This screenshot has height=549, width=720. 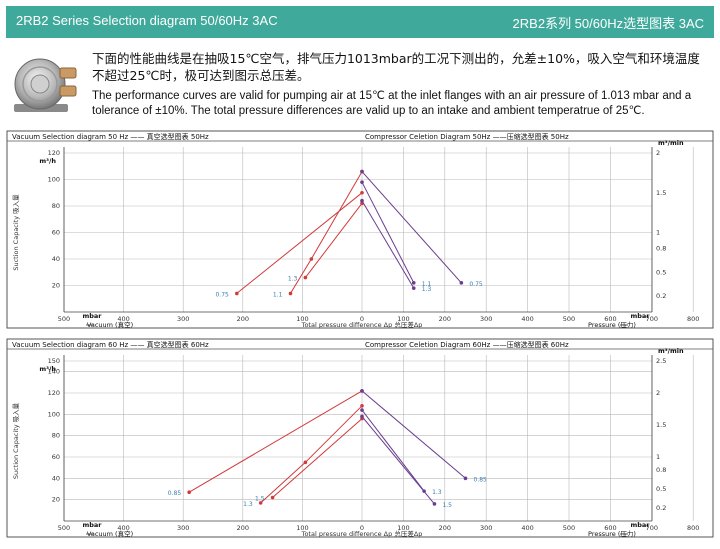 I want to click on series-label-1.3: 1.3, so click(x=248, y=504).